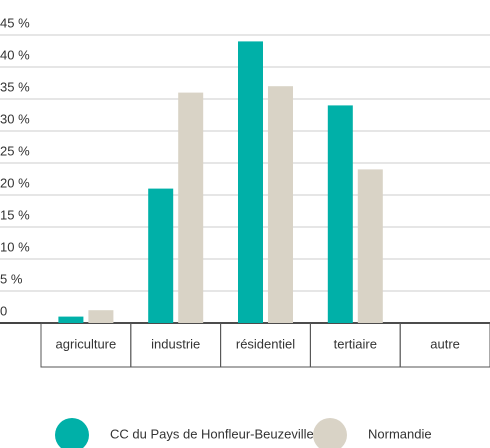  I want to click on legend-label: CC du Pays de Honfleur-Beuzeville, so click(212, 433).